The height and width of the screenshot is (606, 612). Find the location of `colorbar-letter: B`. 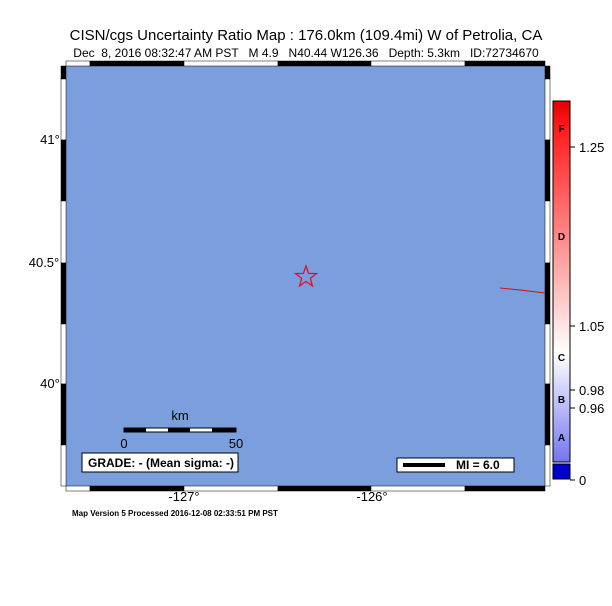

colorbar-letter: B is located at coordinates (561, 400).